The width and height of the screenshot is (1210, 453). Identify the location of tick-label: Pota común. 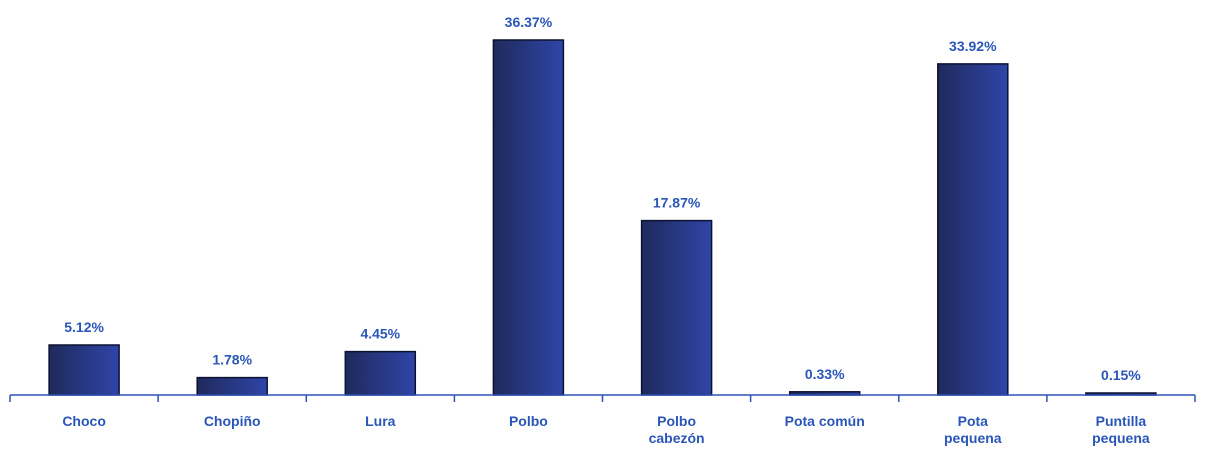
(825, 421).